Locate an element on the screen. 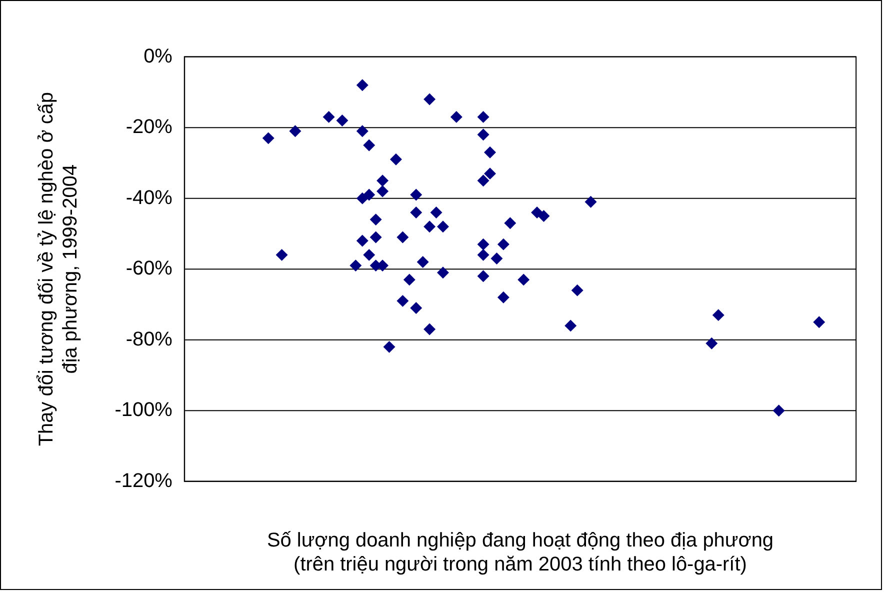  y-tick-label: -100% is located at coordinates (143, 410).